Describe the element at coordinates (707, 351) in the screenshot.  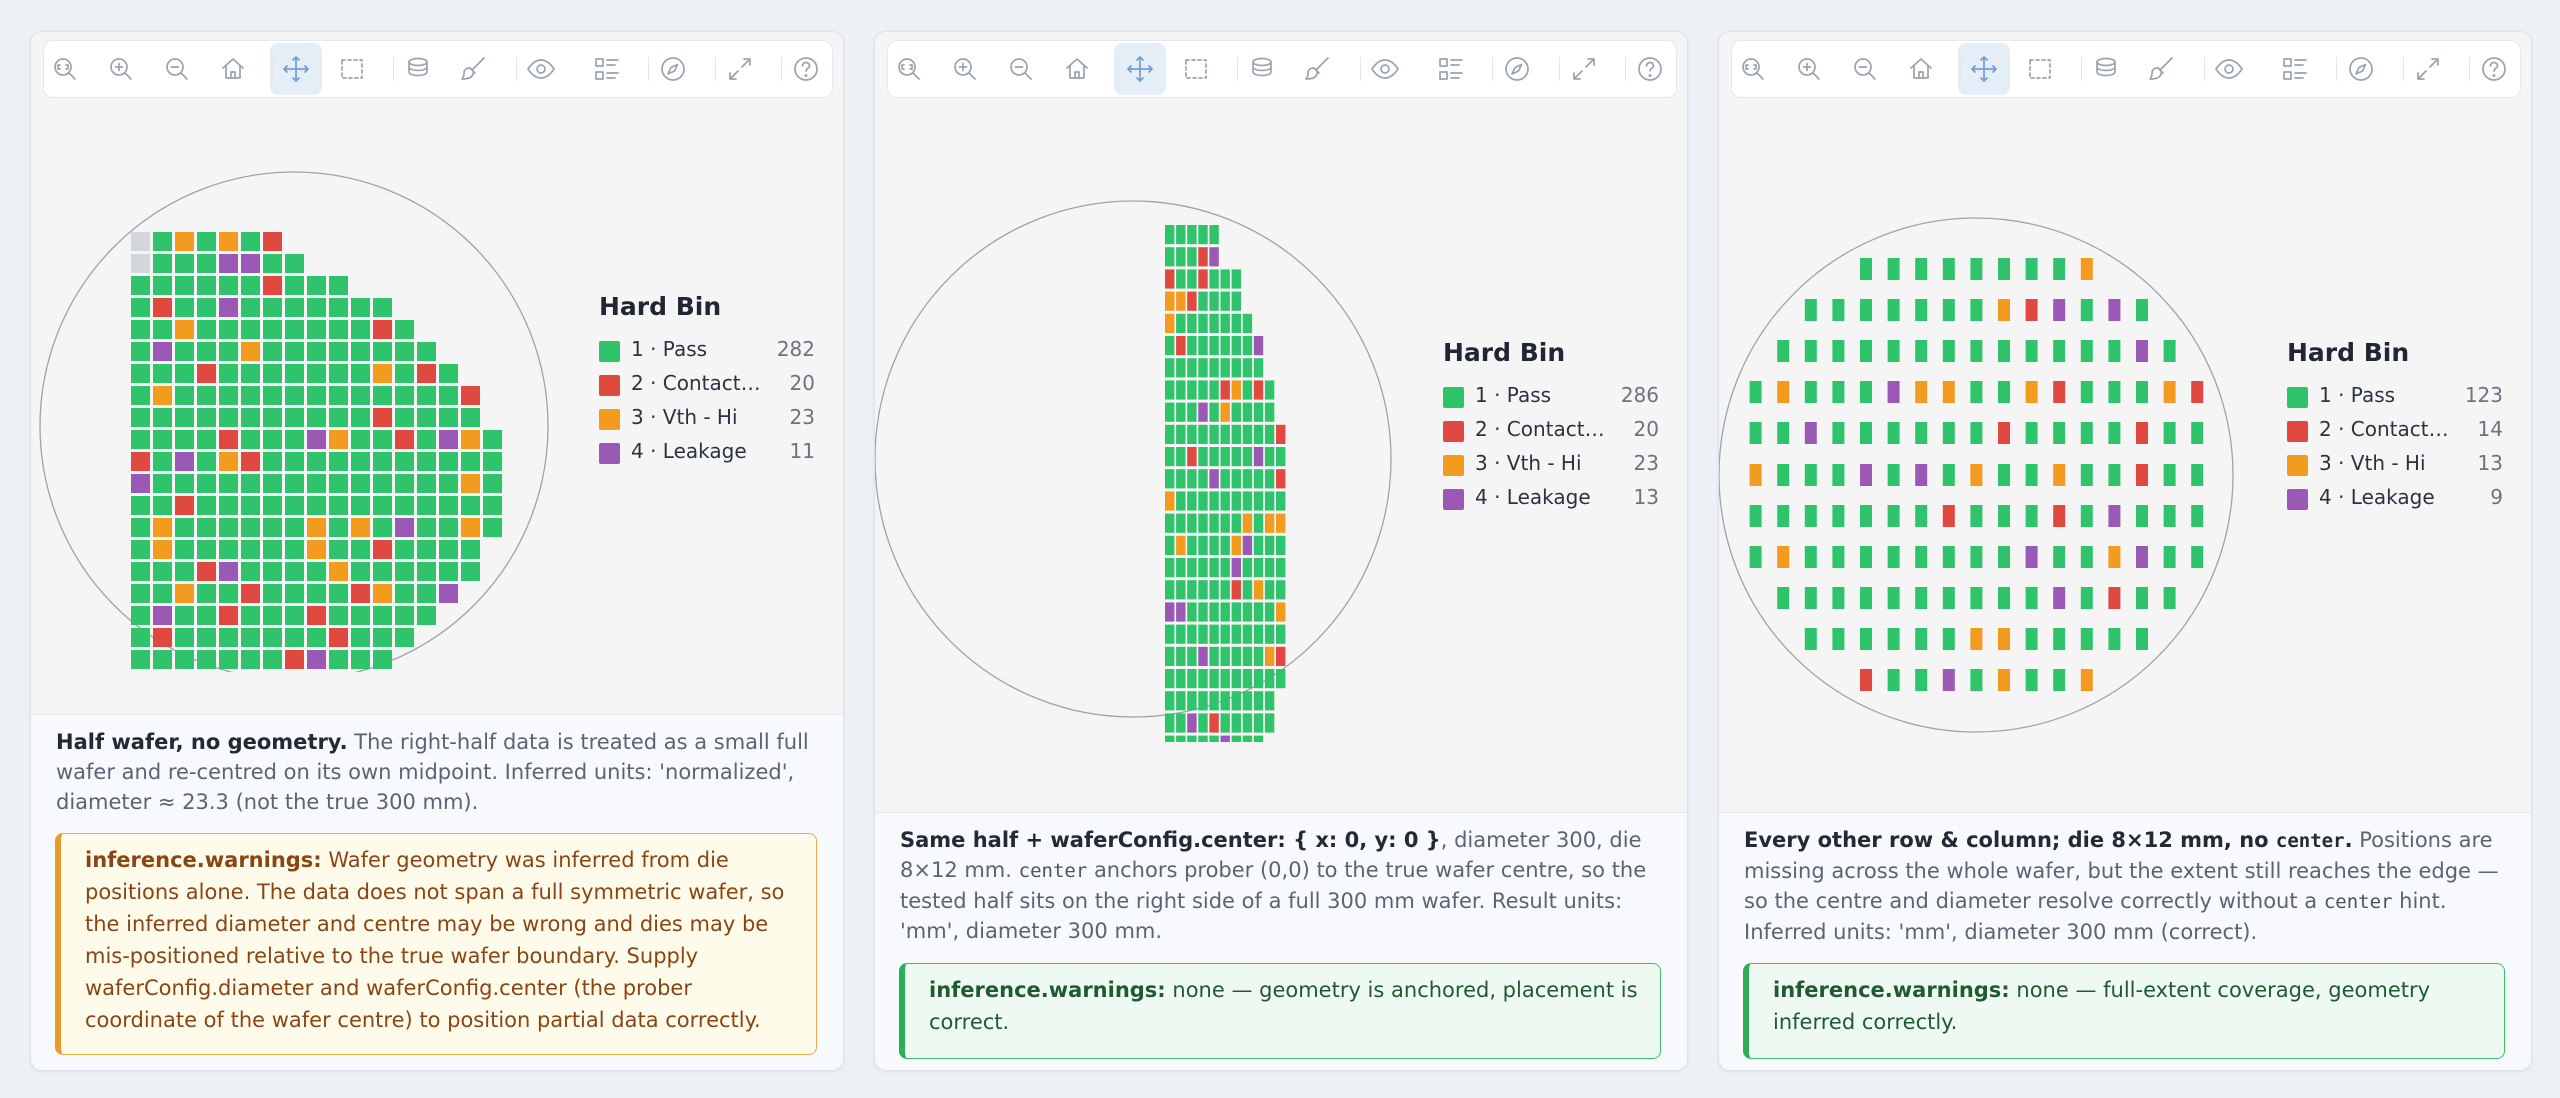
I see `legend-item: 1 · Pass 282` at that location.